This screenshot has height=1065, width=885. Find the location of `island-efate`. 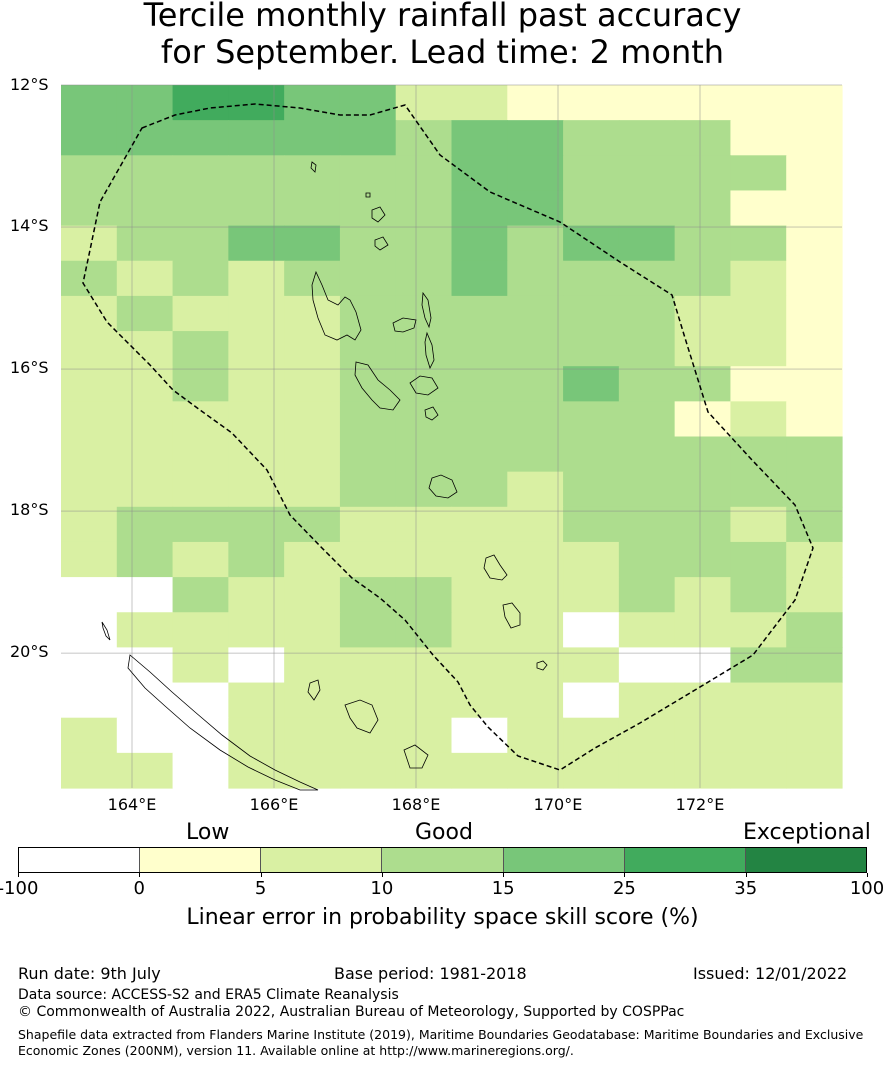

island-efate is located at coordinates (443, 486).